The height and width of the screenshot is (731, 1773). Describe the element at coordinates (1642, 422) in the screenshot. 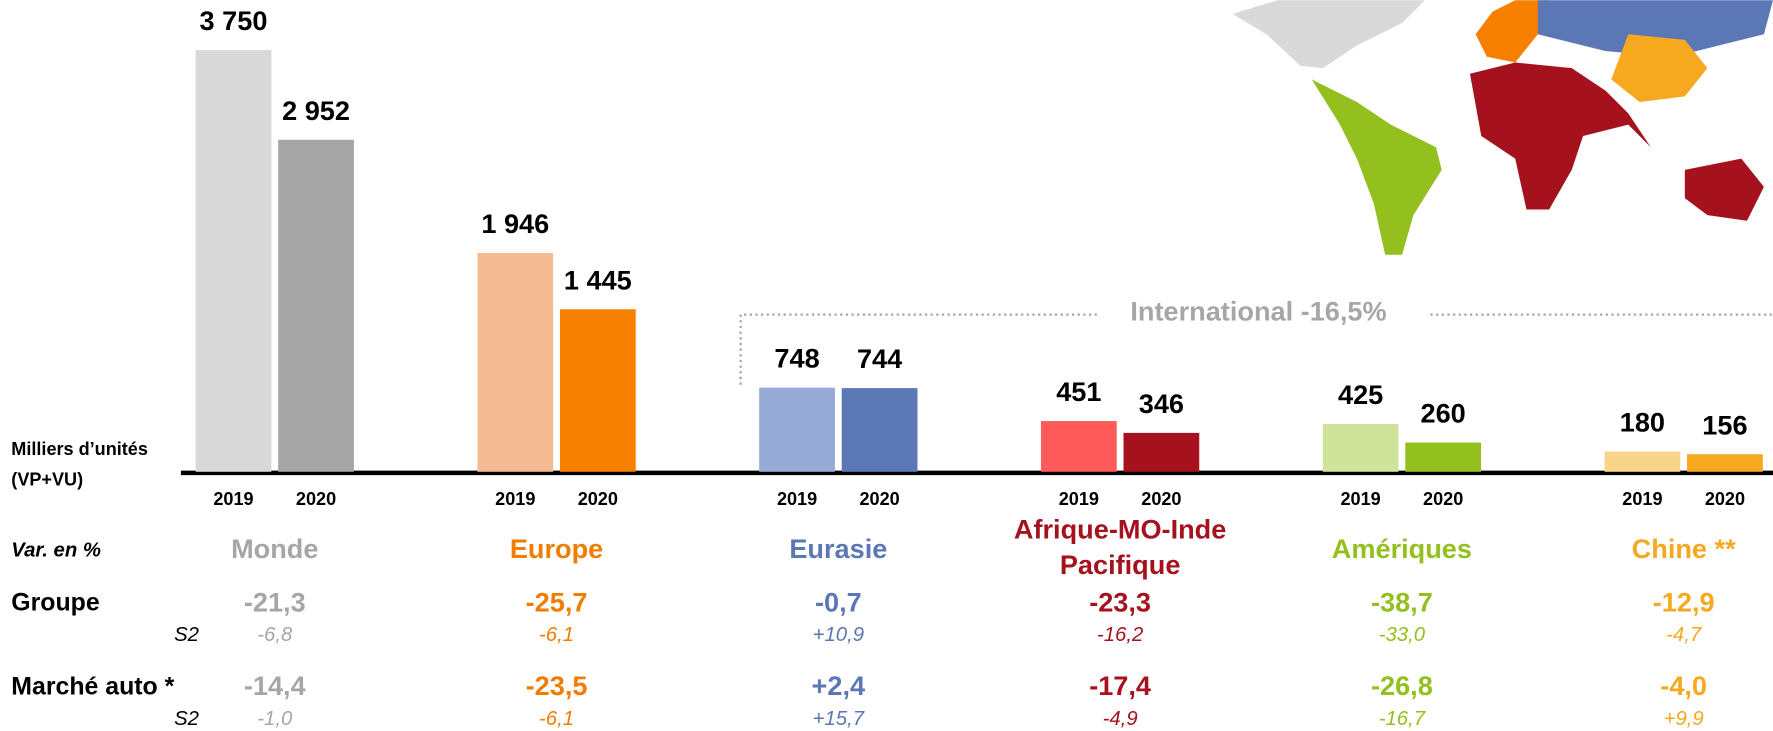

I see `value-label: 180` at that location.